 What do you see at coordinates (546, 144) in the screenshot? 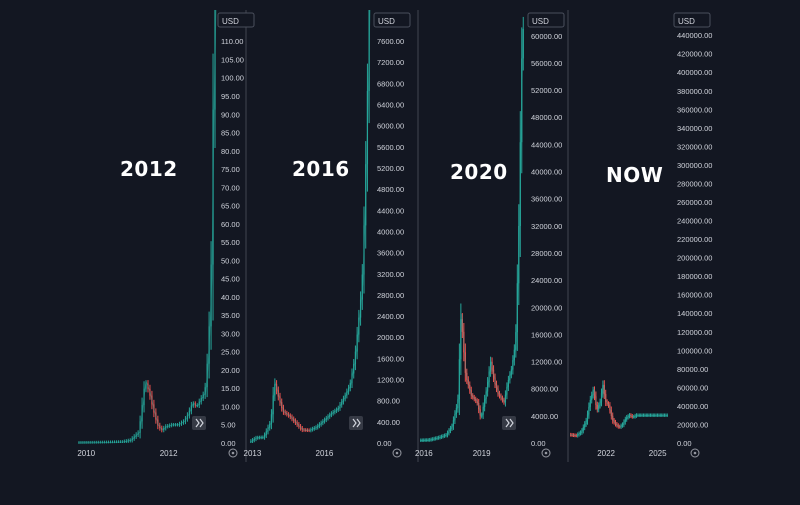
I see `y-tick-label: 44000.00` at bounding box center [546, 144].